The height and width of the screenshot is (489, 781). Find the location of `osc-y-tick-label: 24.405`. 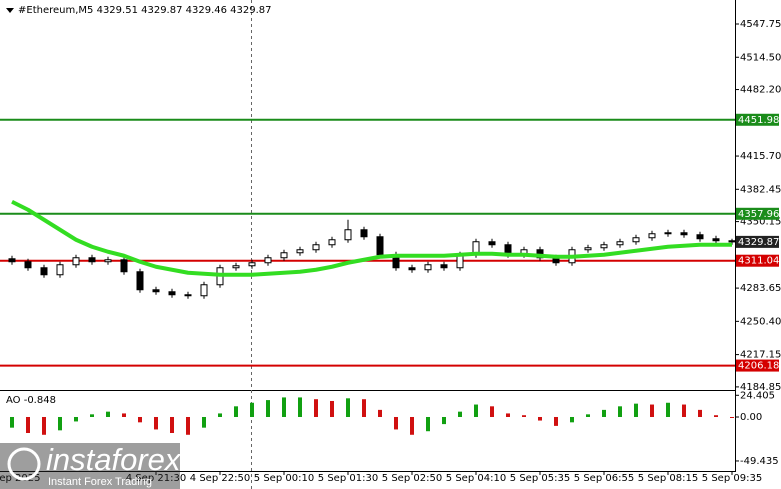

osc-y-tick-label: 24.405 is located at coordinates (757, 395).